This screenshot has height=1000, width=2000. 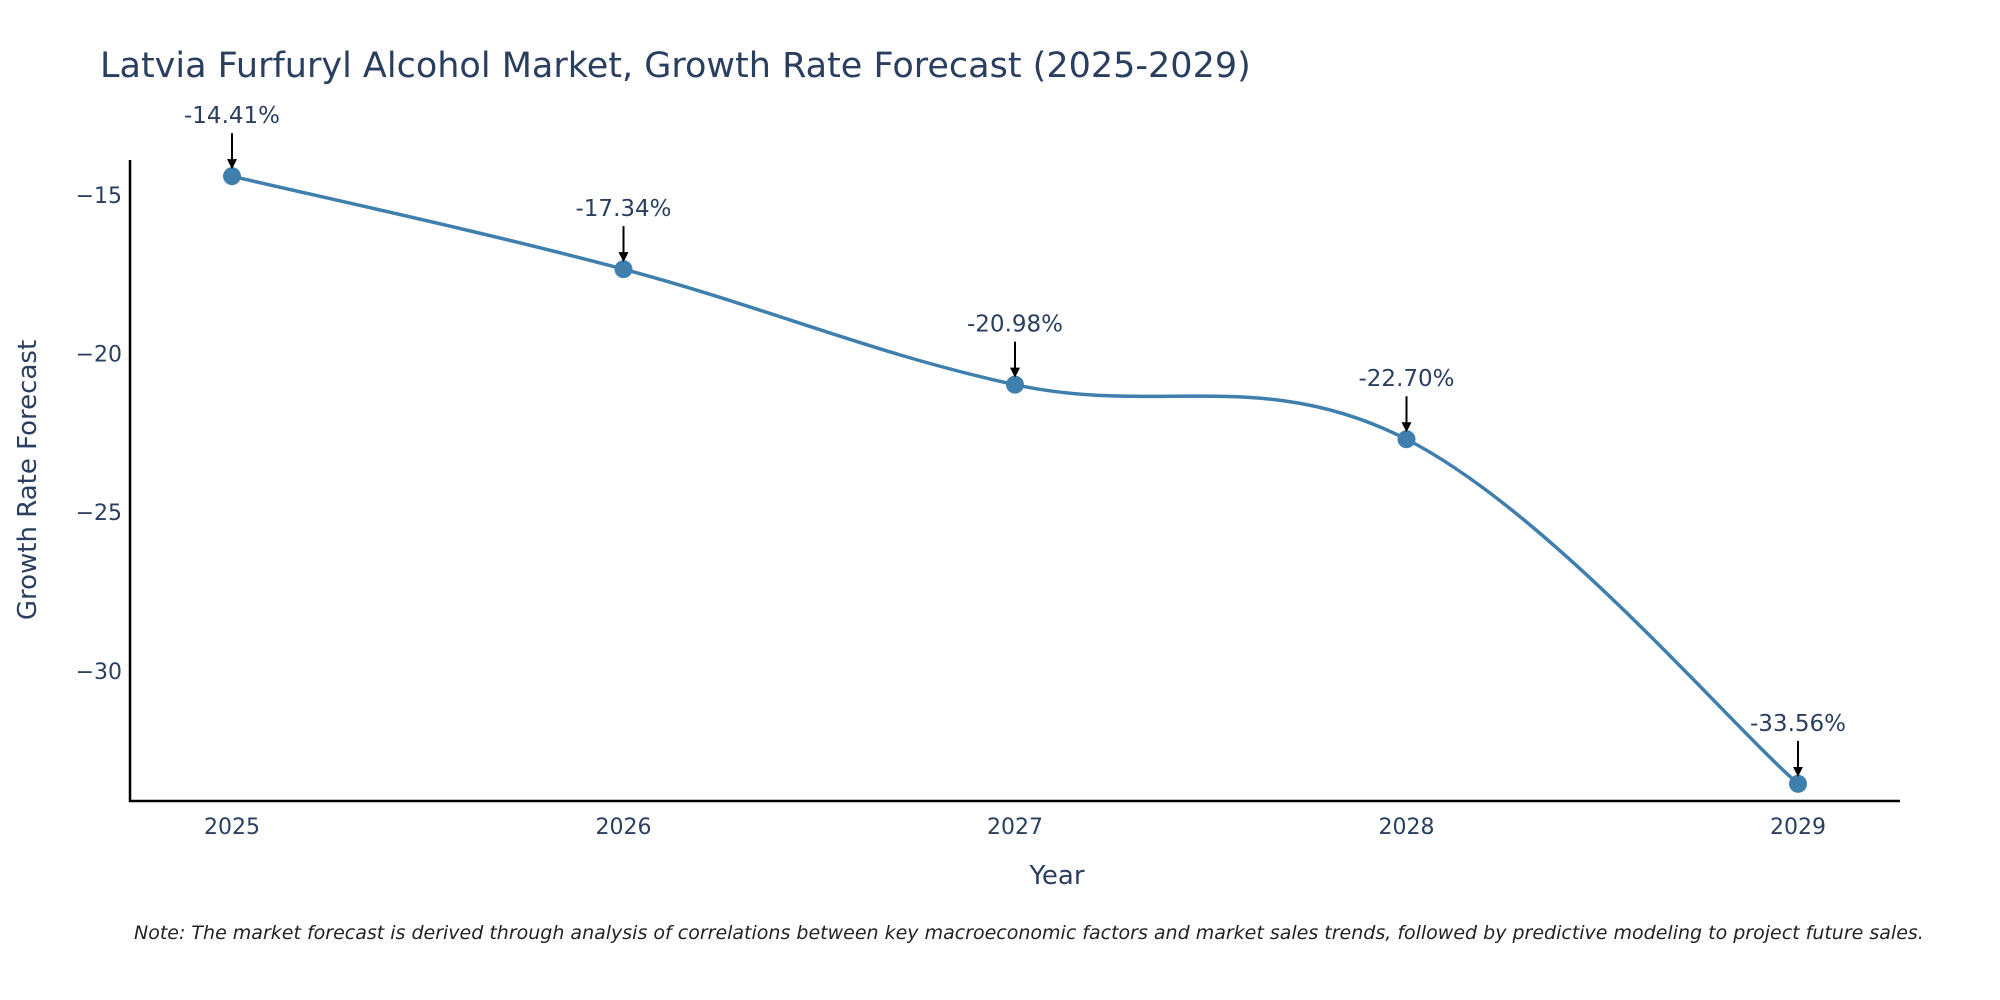 What do you see at coordinates (1015, 827) in the screenshot?
I see `x-tick-label: 2027` at bounding box center [1015, 827].